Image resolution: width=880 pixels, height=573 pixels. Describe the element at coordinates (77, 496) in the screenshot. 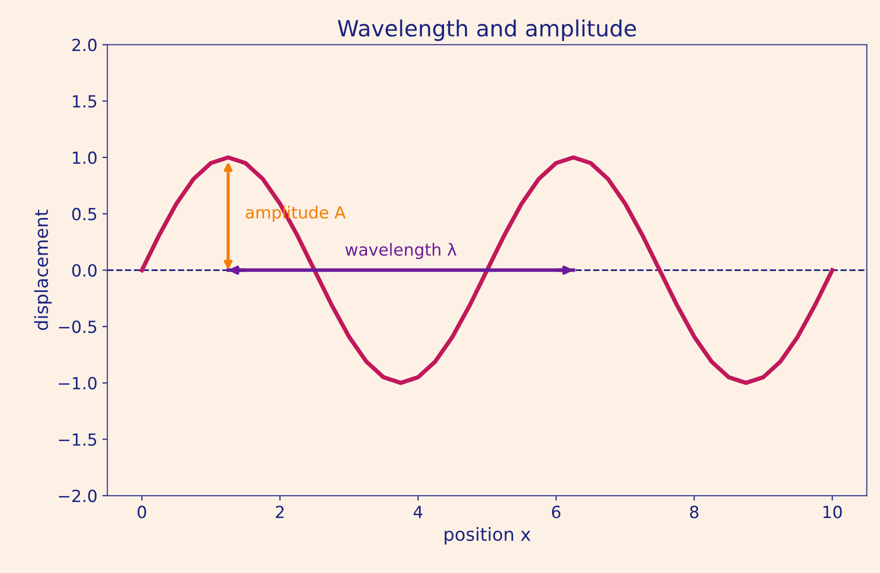

I see `y-tick-label: −2.0` at that location.